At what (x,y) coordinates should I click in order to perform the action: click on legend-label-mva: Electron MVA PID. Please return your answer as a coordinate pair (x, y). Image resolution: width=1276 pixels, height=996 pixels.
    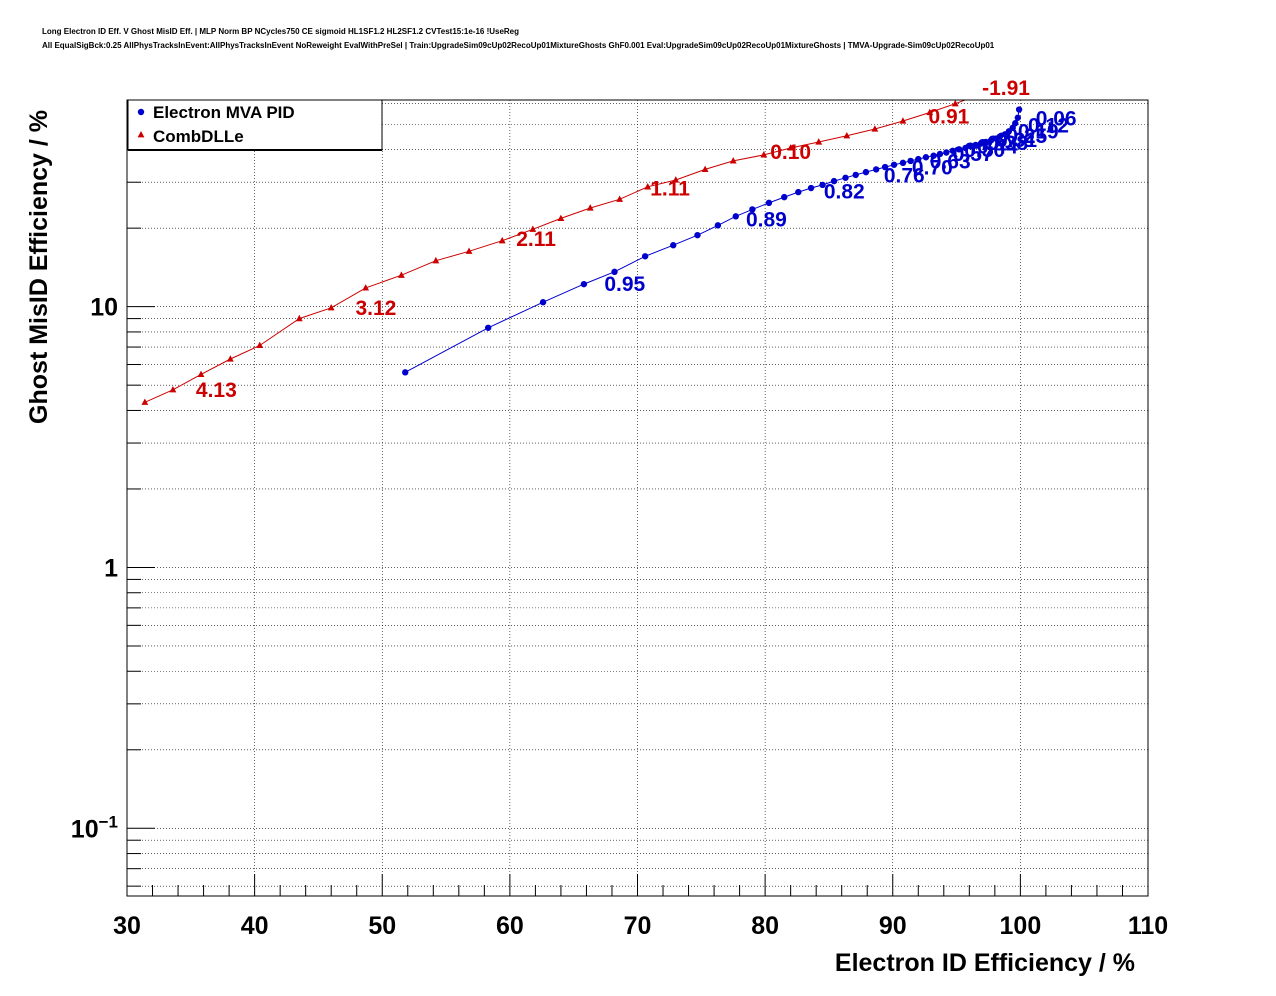
    Looking at the image, I should click on (224, 112).